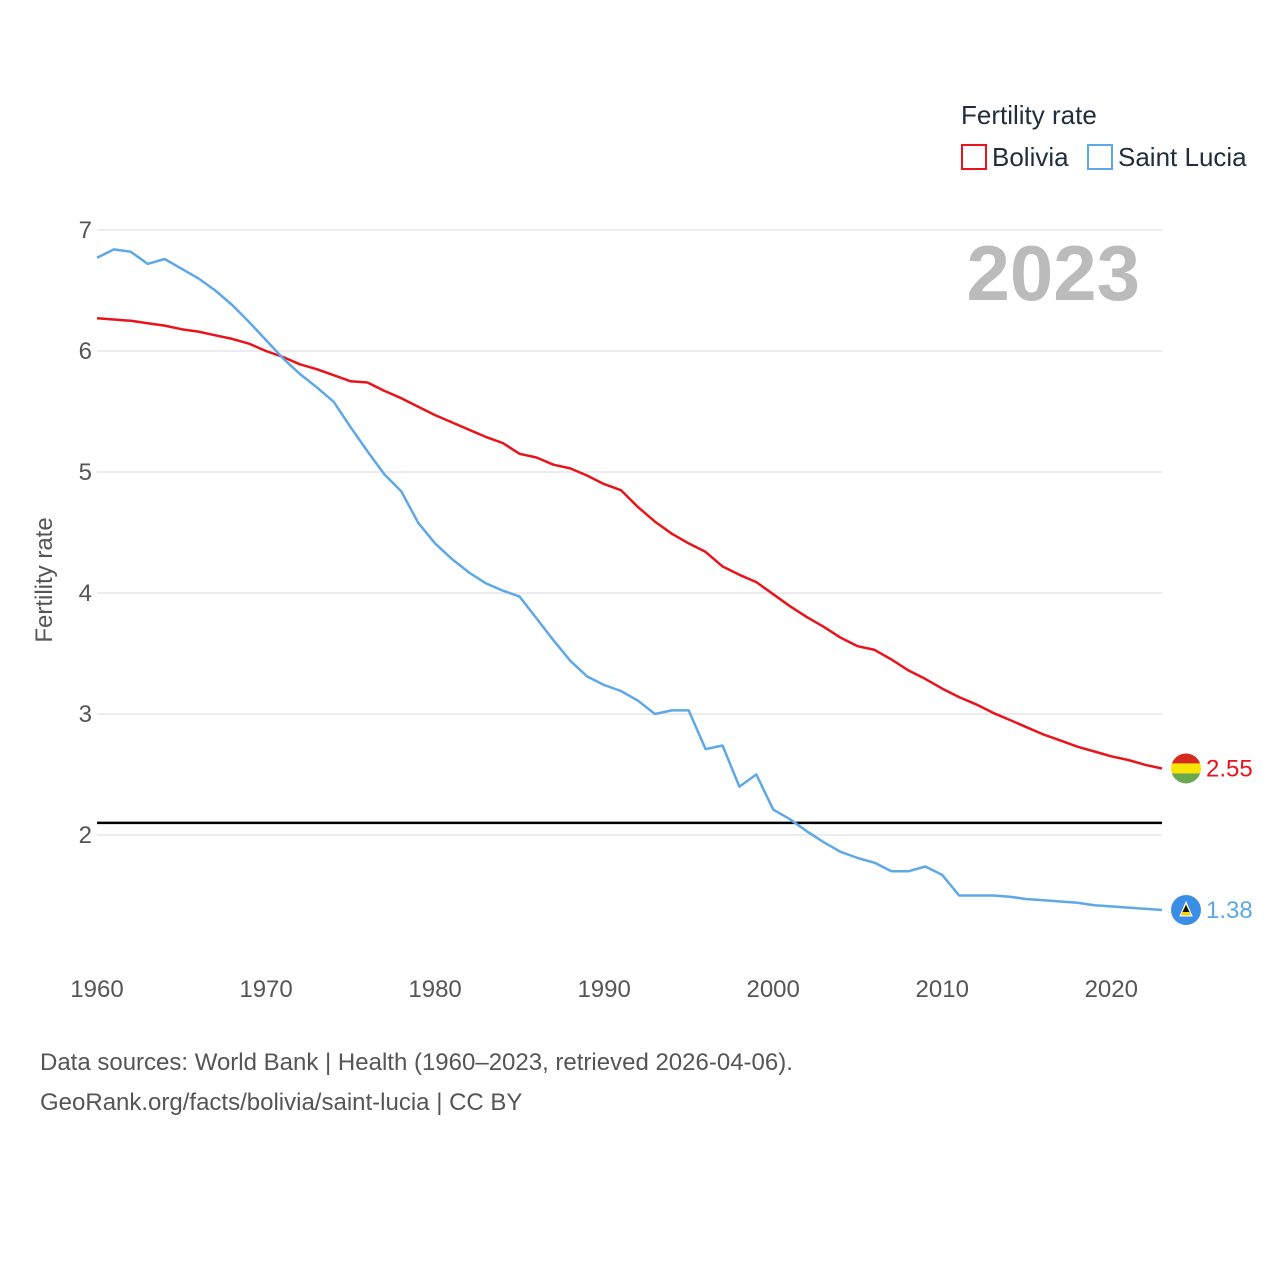 This screenshot has width=1280, height=1280. Describe the element at coordinates (1229, 910) in the screenshot. I see `end-value-label: 1.38` at that location.